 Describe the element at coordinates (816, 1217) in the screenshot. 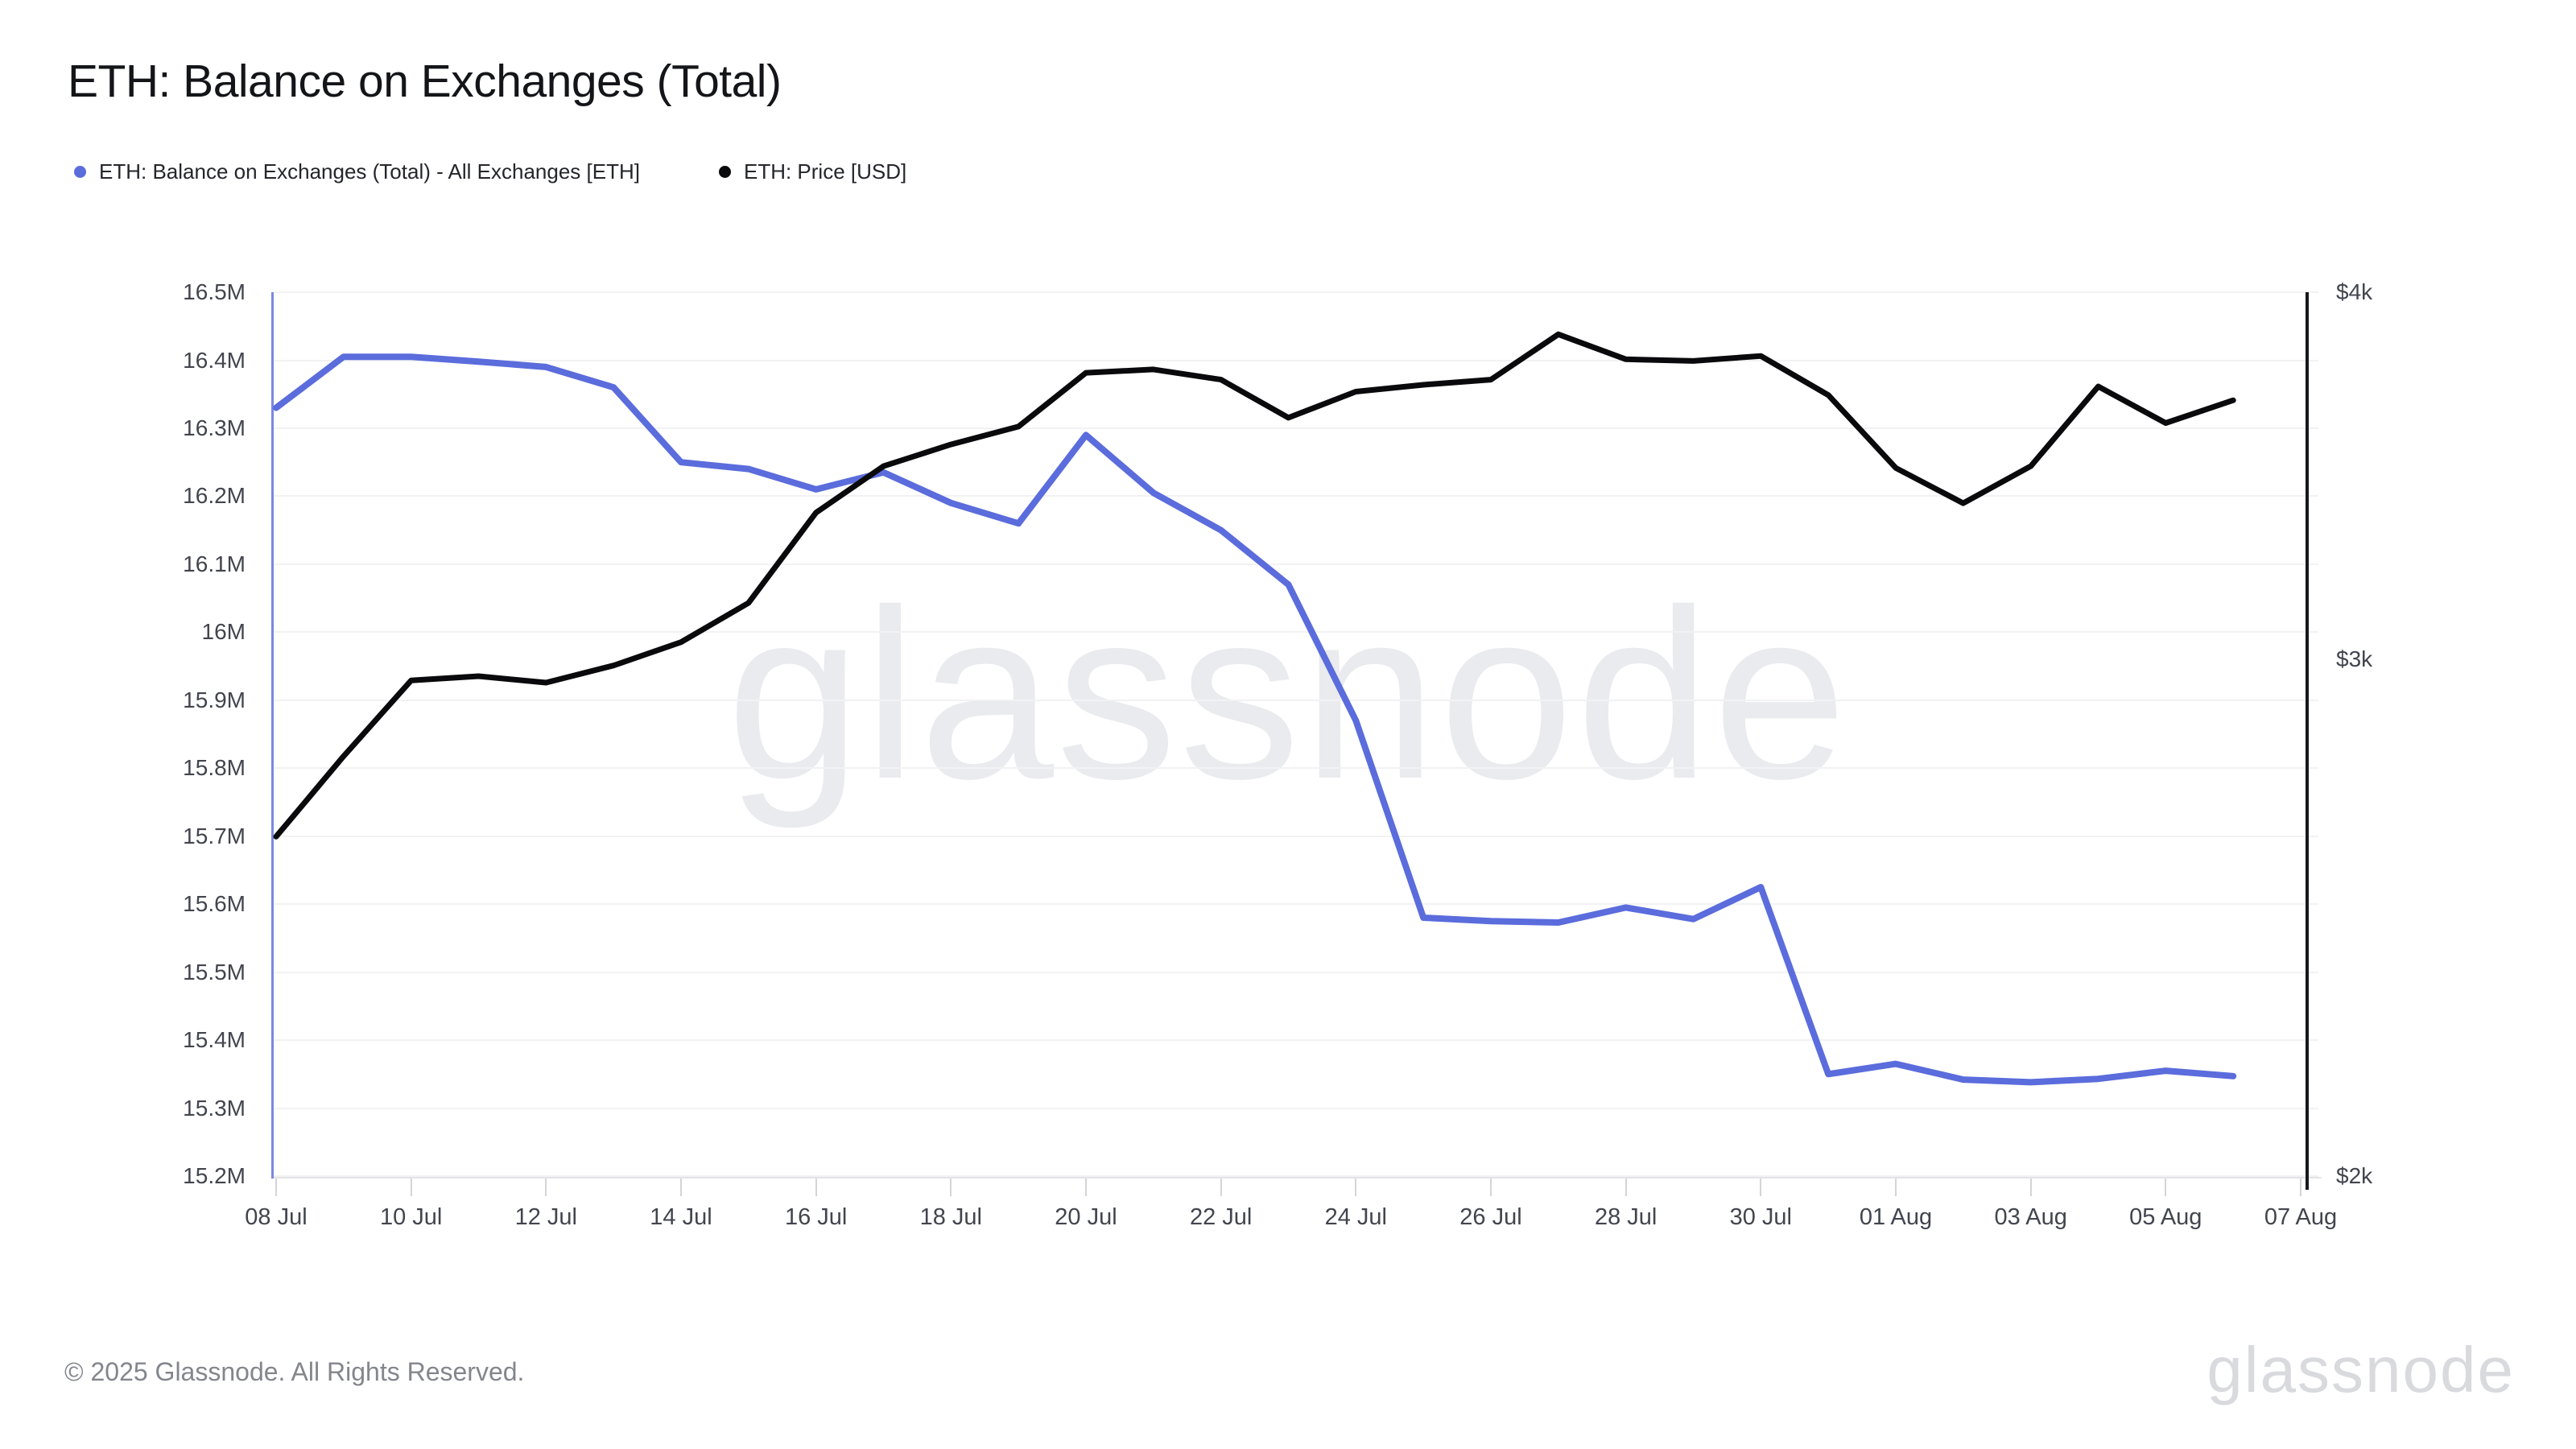

I see `x-axis-label: 16 Jul` at that location.